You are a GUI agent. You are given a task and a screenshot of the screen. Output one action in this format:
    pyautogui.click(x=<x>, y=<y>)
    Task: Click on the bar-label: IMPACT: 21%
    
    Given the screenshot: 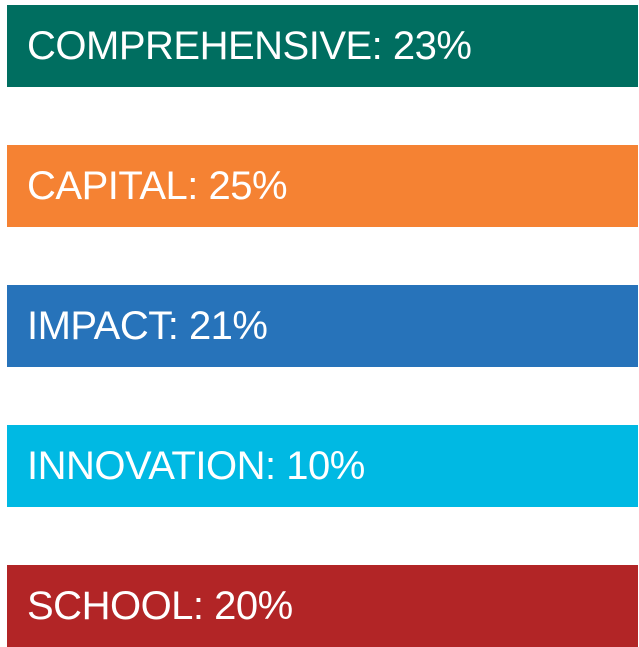 What is the action you would take?
    pyautogui.click(x=147, y=325)
    